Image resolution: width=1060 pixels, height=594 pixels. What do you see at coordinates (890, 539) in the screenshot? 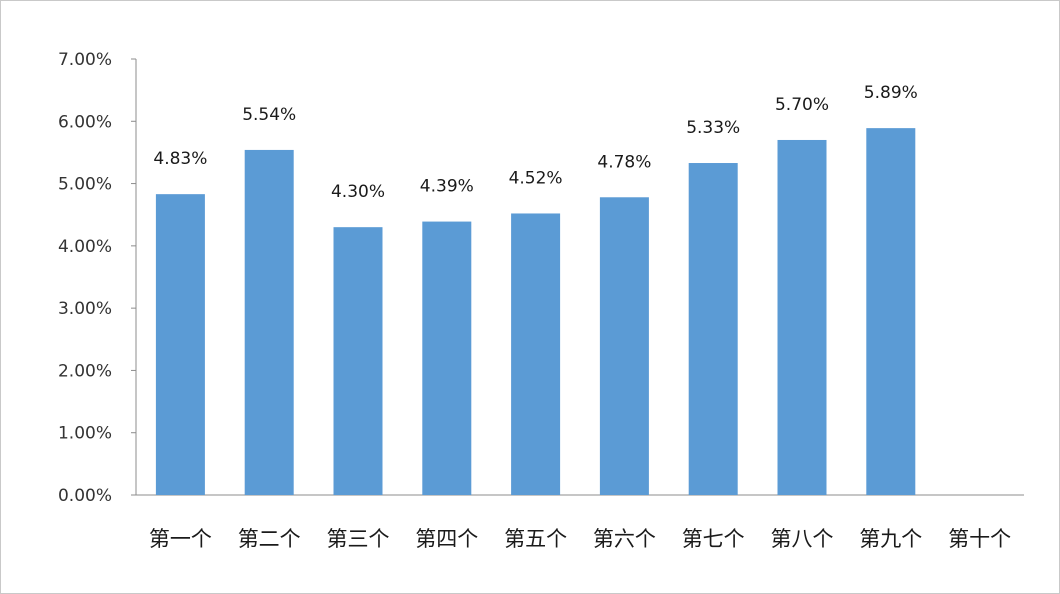
I see `category-label: 第九个` at bounding box center [890, 539].